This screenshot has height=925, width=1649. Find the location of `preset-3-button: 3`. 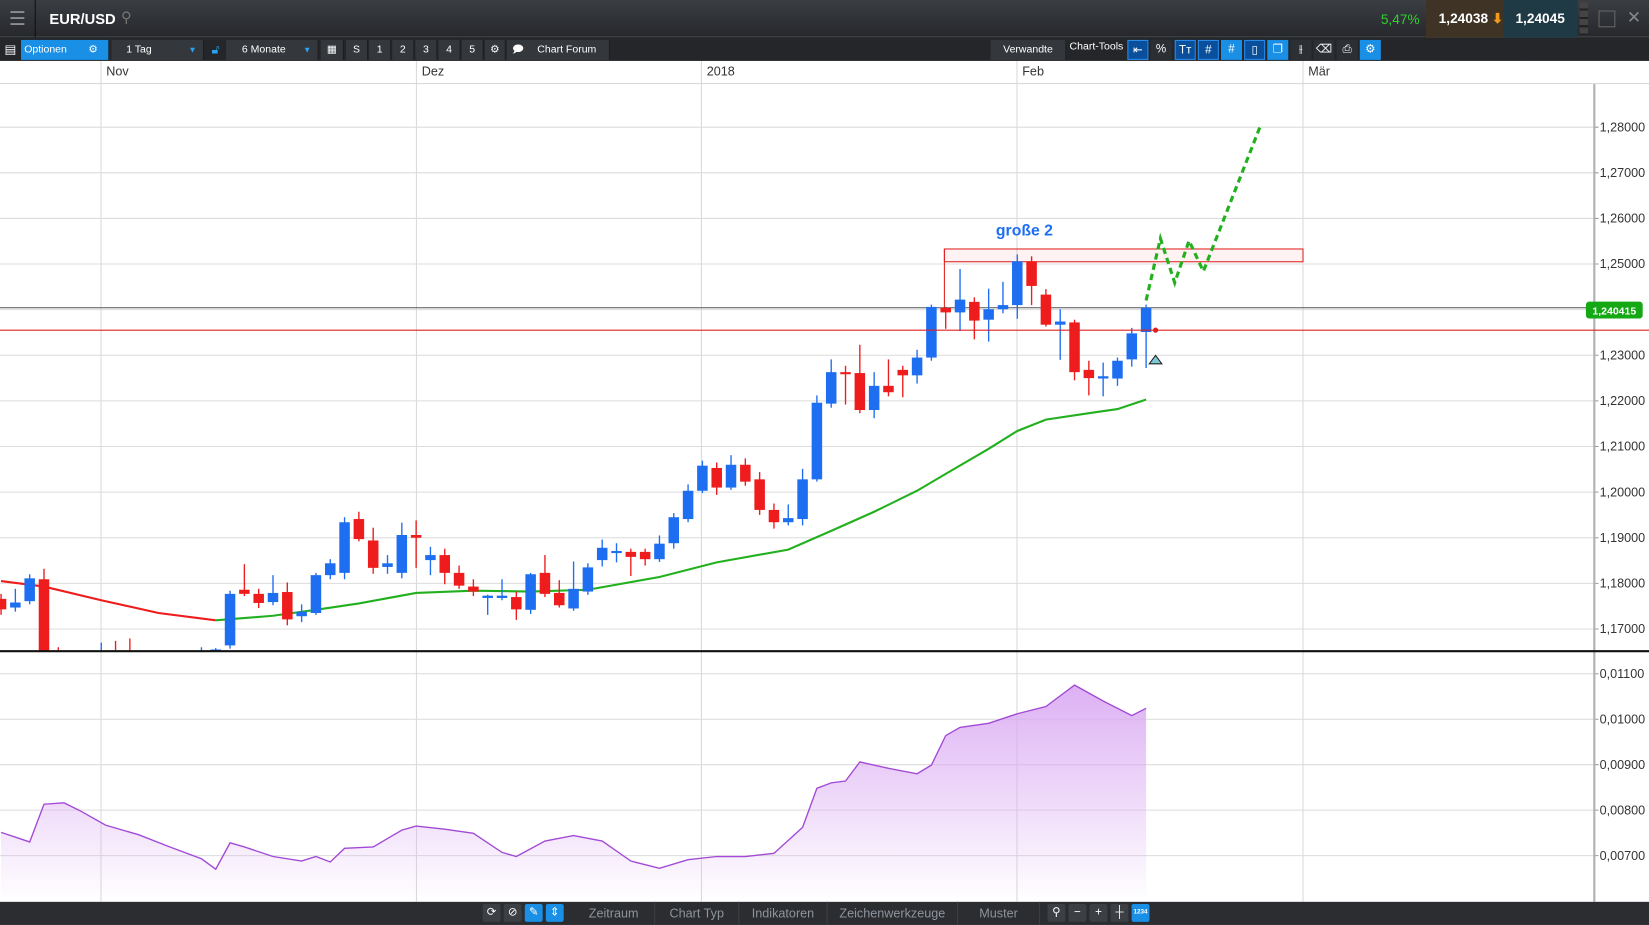

preset-3-button: 3 is located at coordinates (426, 49).